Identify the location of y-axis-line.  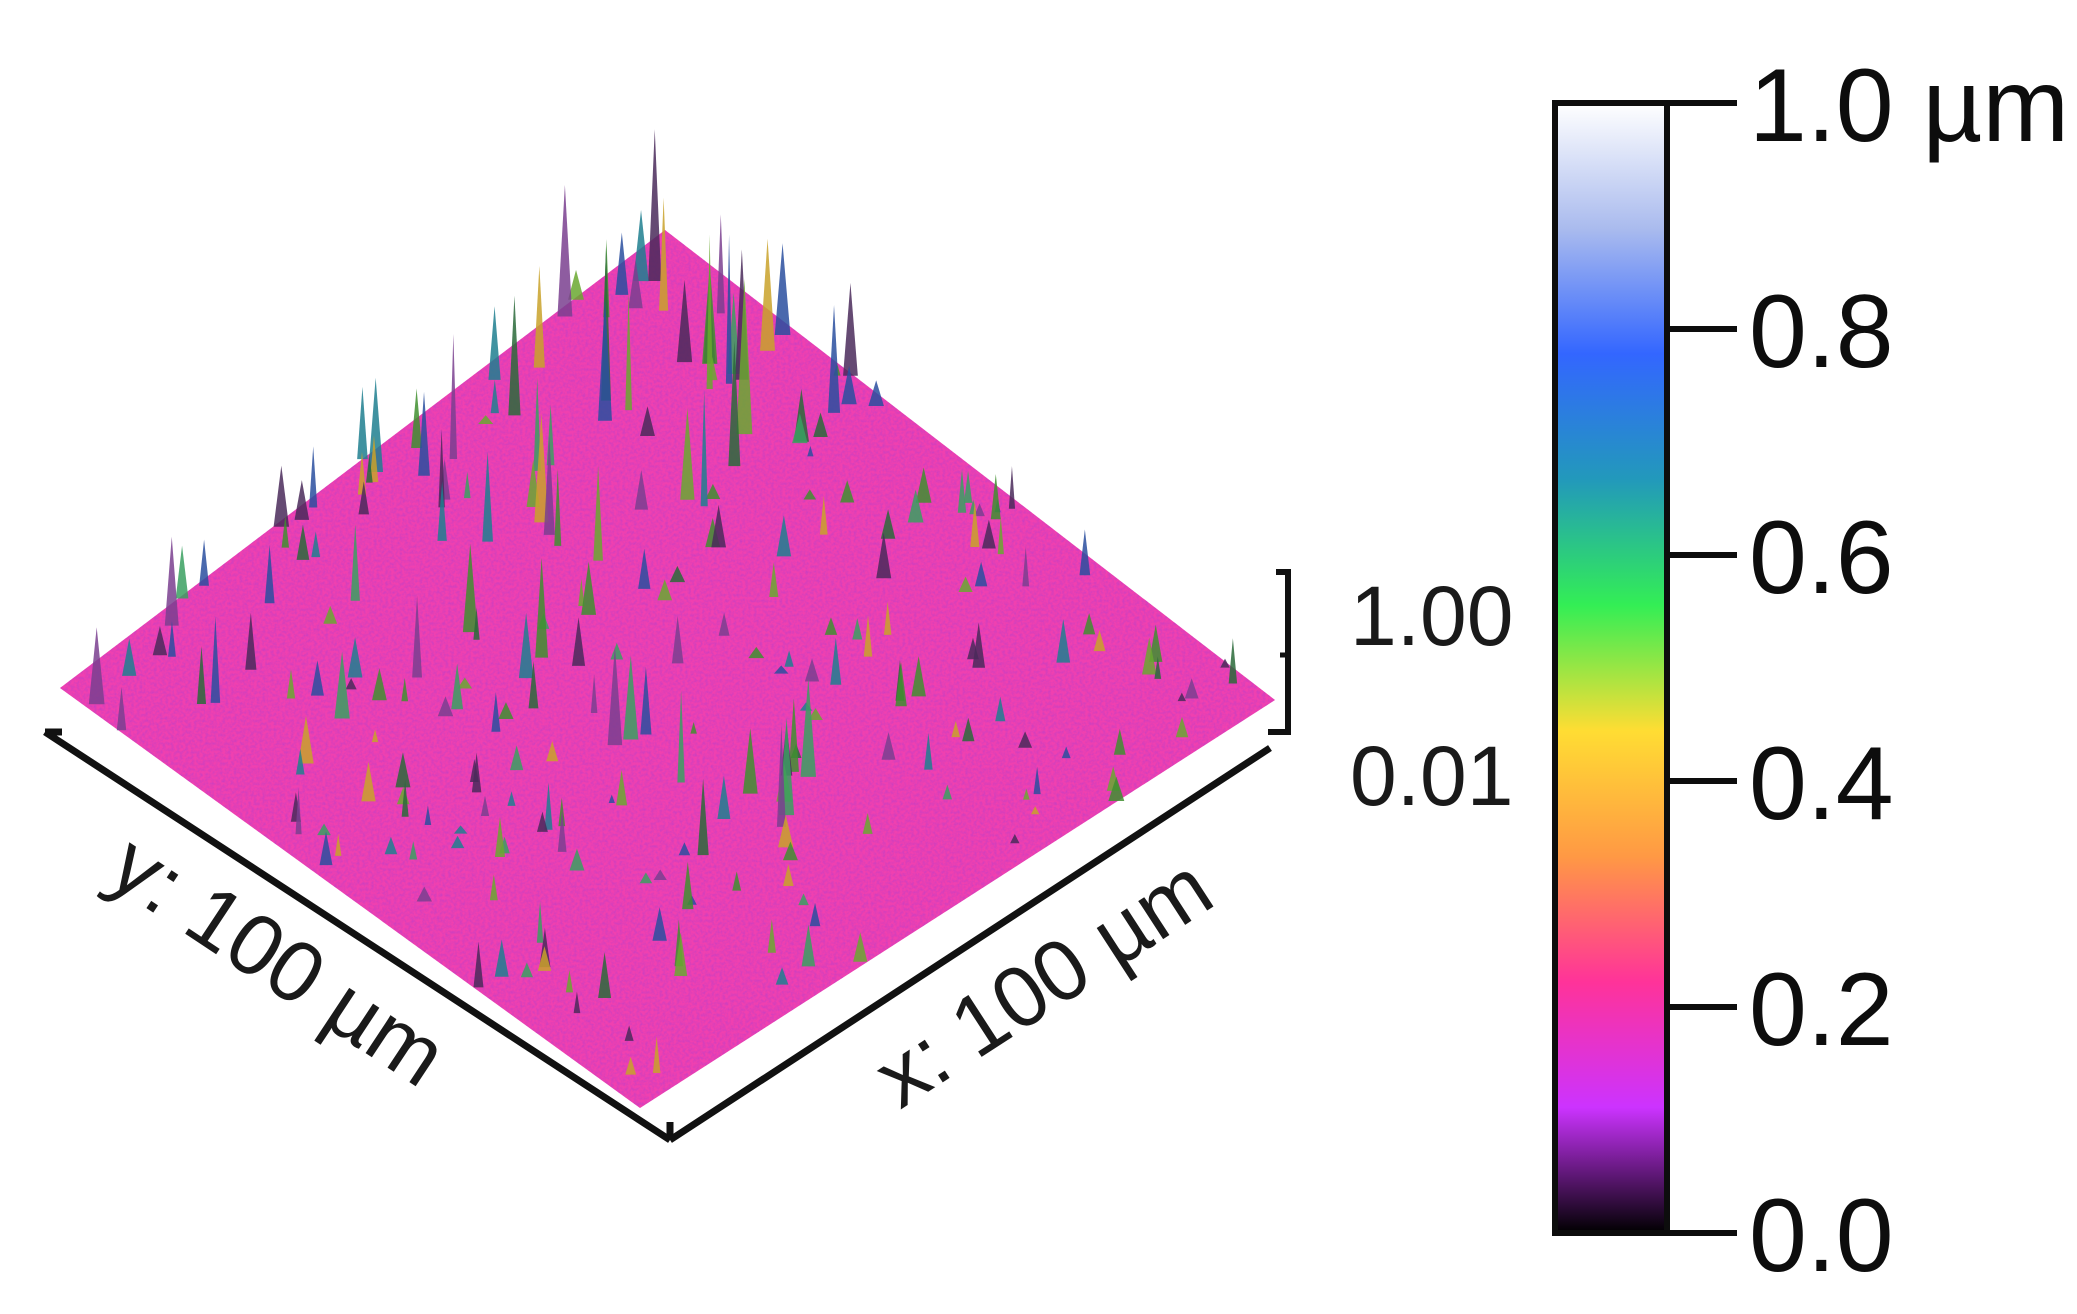
(357, 936).